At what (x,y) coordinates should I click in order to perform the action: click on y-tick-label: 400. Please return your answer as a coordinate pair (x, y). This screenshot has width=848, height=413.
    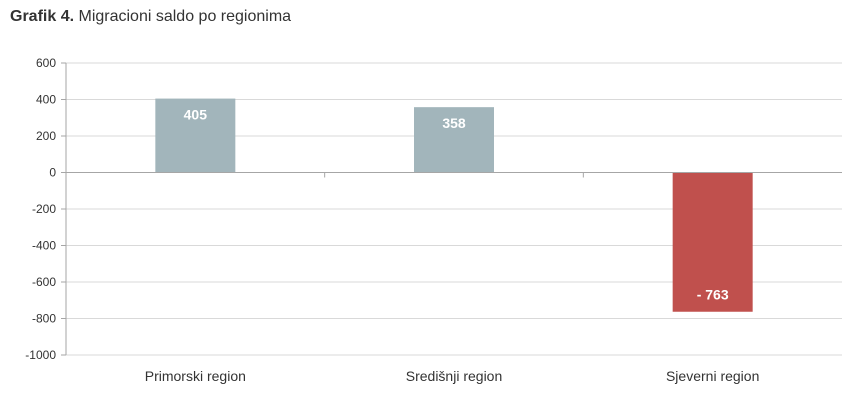
    Looking at the image, I should click on (46, 100).